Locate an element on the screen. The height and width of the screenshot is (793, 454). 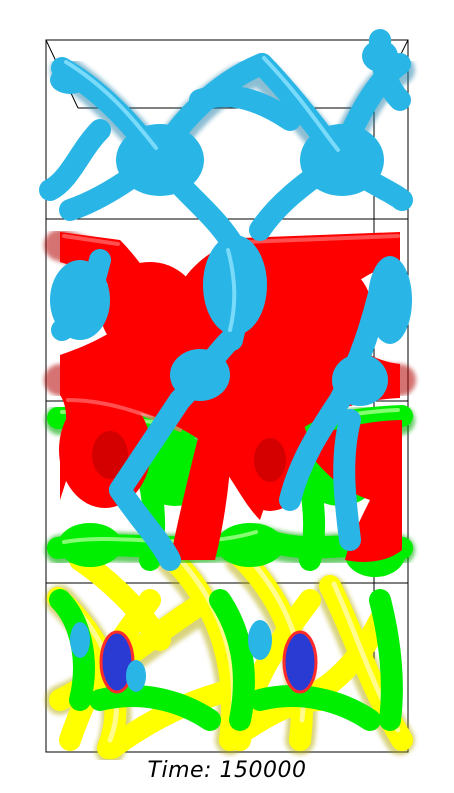
time-value: 150000 is located at coordinates (263, 770).